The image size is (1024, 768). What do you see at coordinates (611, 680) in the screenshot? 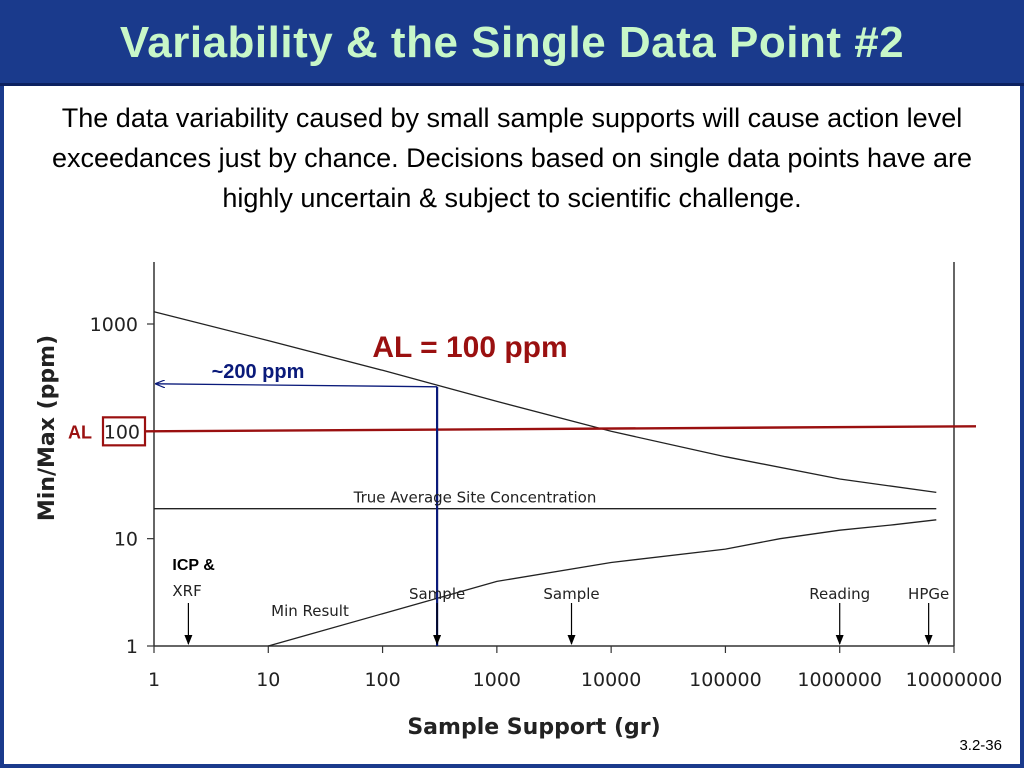
I see `x-tick-label: 10000` at bounding box center [611, 680].